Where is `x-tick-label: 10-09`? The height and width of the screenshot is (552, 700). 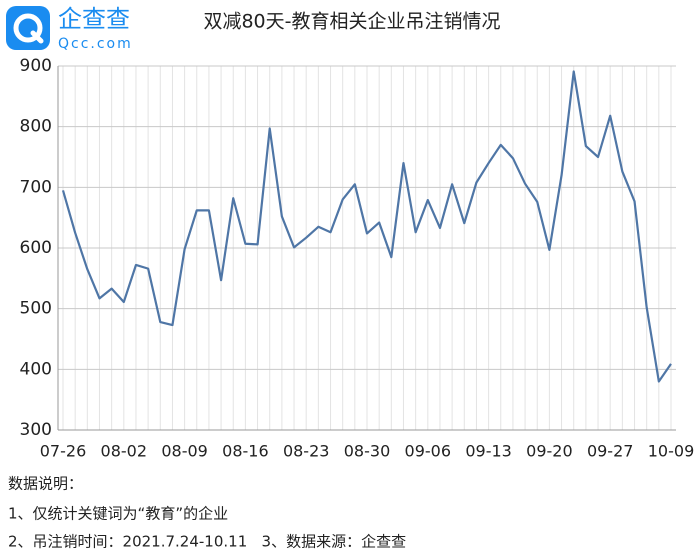 x-tick-label: 10-09 is located at coordinates (671, 451).